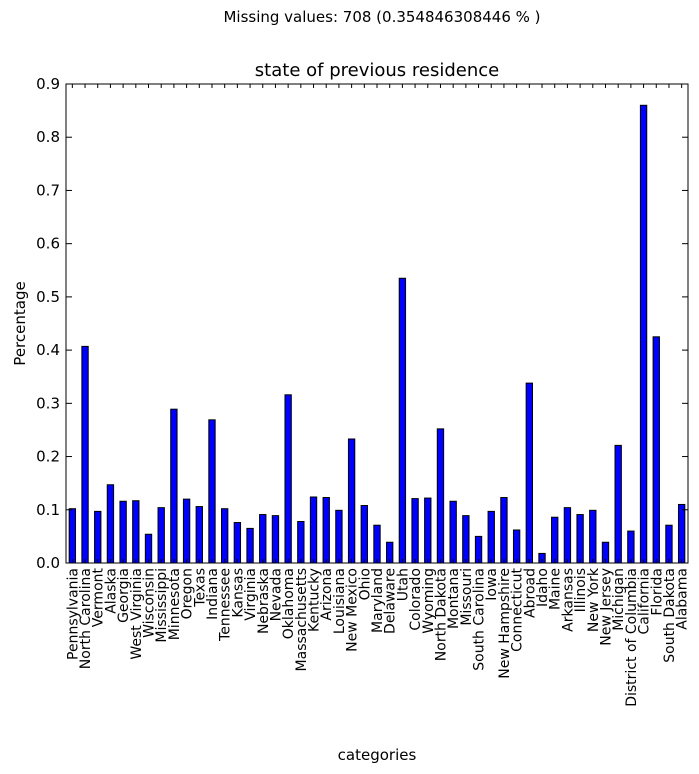  I want to click on x-tick-label: California, so click(645, 601).